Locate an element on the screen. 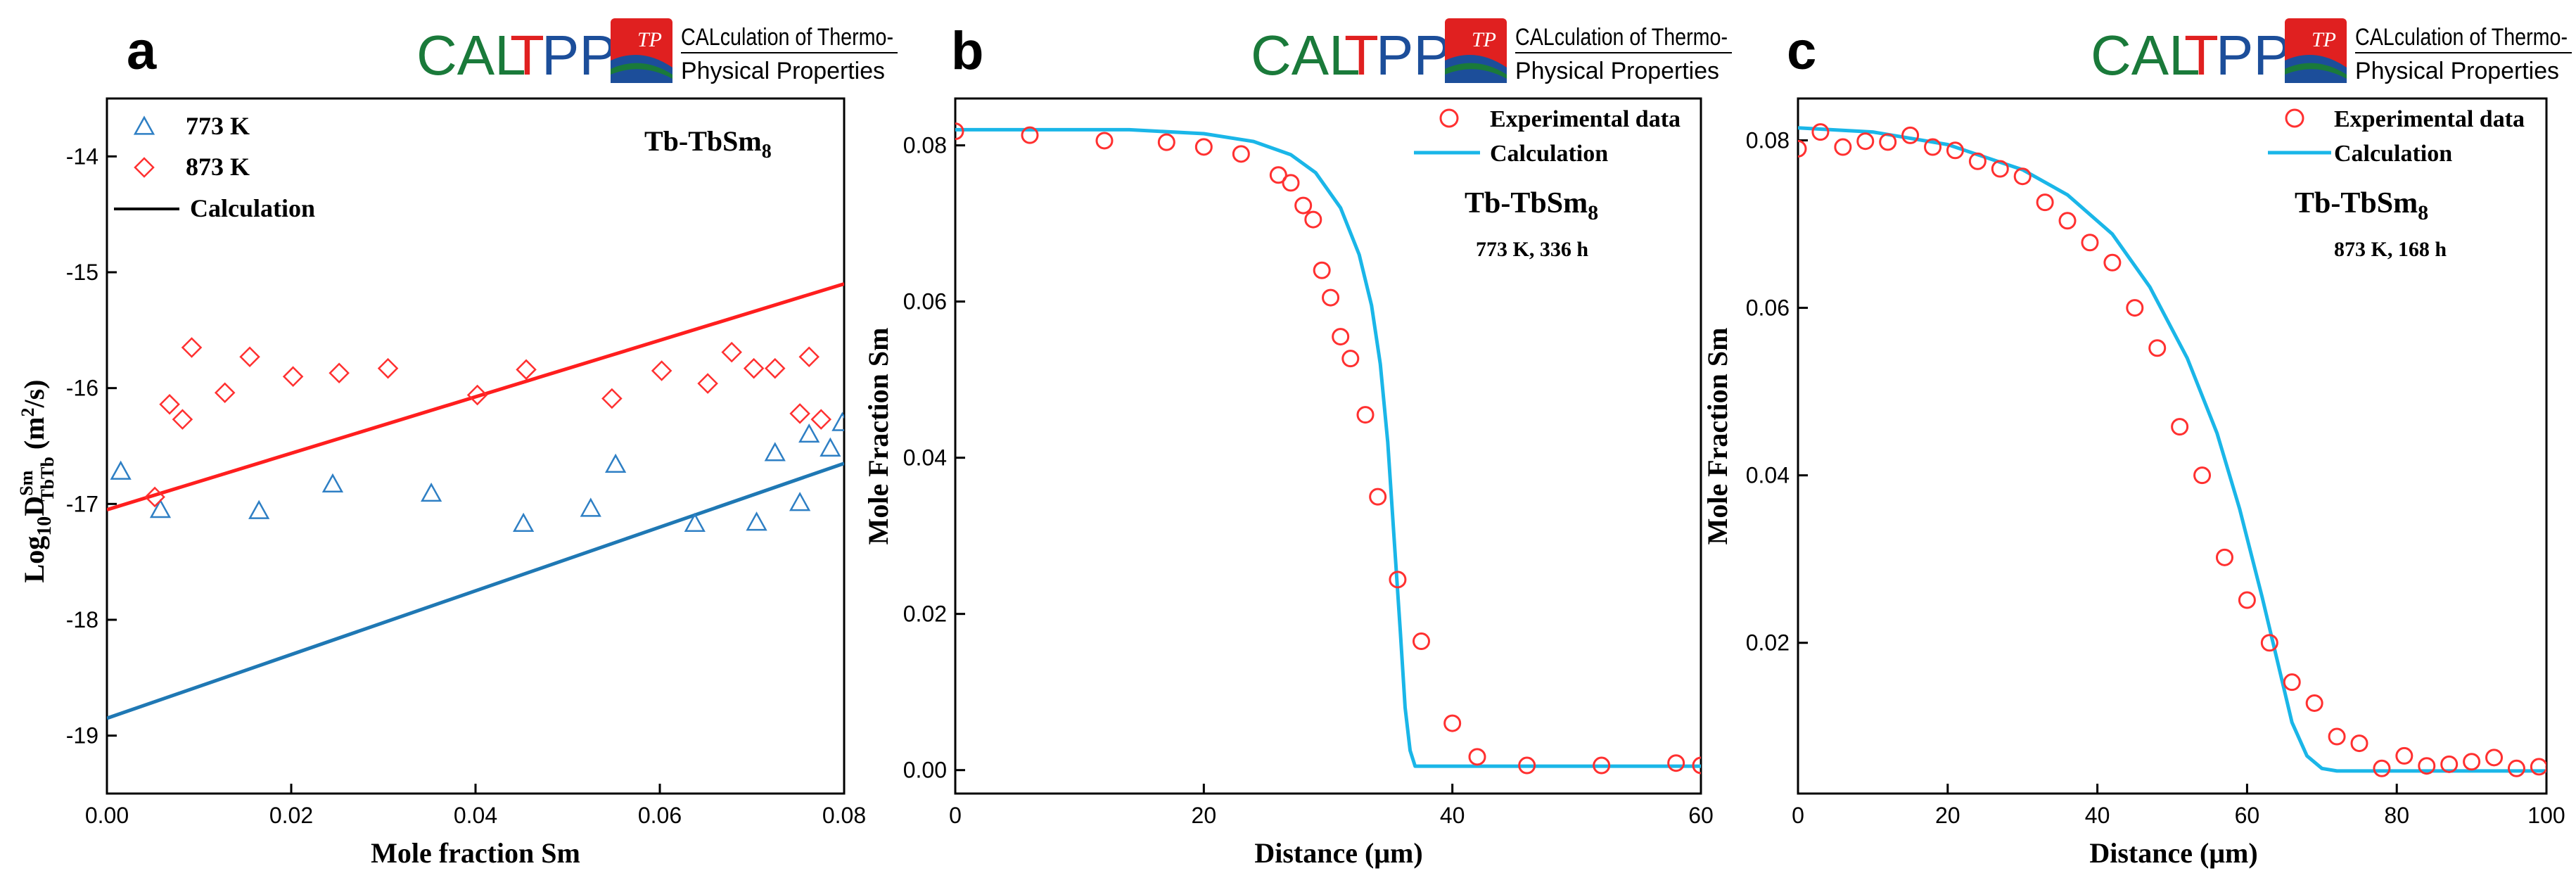 The width and height of the screenshot is (2576, 885). y-tick-label: 0.08 is located at coordinates (1768, 140).